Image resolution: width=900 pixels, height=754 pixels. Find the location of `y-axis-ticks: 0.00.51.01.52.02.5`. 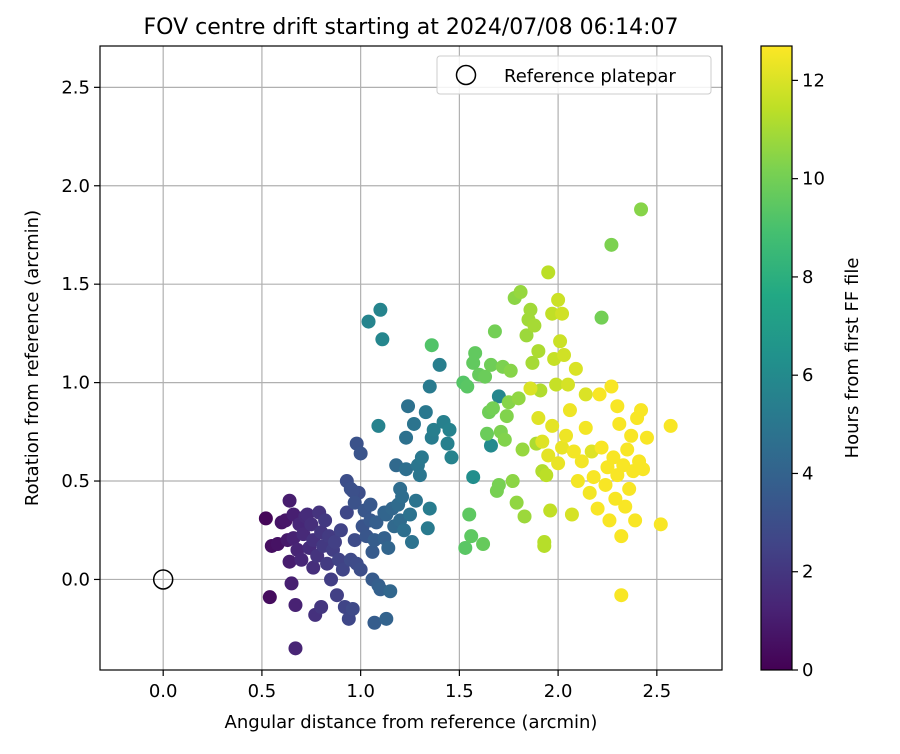

y-axis-ticks: 0.00.51.01.52.02.5 is located at coordinates (80, 333).